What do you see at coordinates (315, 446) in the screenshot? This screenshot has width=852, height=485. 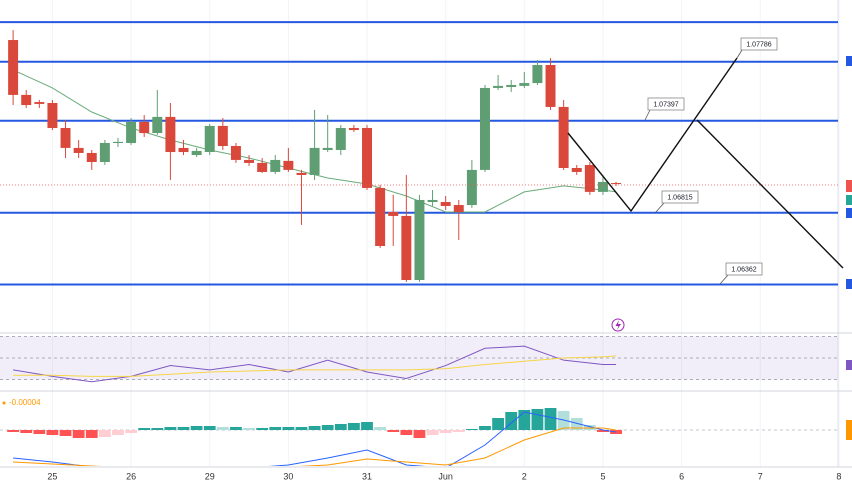 I see `macd-line` at bounding box center [315, 446].